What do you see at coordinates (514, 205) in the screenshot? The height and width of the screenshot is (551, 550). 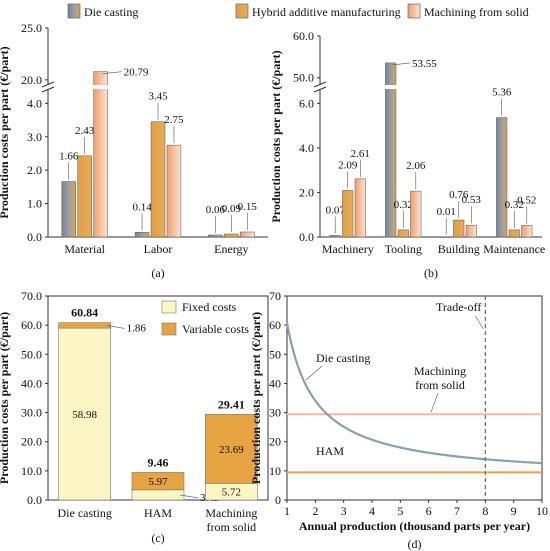 I see `panel-b-data-label-maintenance-hybrid-additive-manufacturing: 0.32` at bounding box center [514, 205].